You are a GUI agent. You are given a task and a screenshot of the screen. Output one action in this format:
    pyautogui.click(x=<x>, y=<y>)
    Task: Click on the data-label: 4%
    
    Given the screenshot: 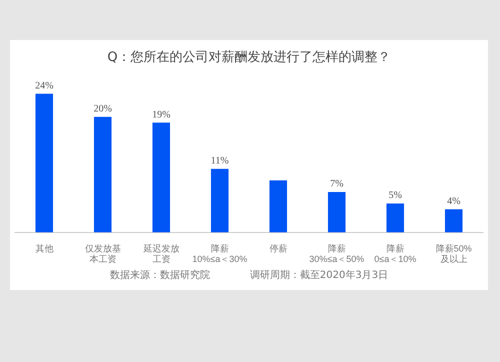 What is the action you would take?
    pyautogui.click(x=453, y=201)
    